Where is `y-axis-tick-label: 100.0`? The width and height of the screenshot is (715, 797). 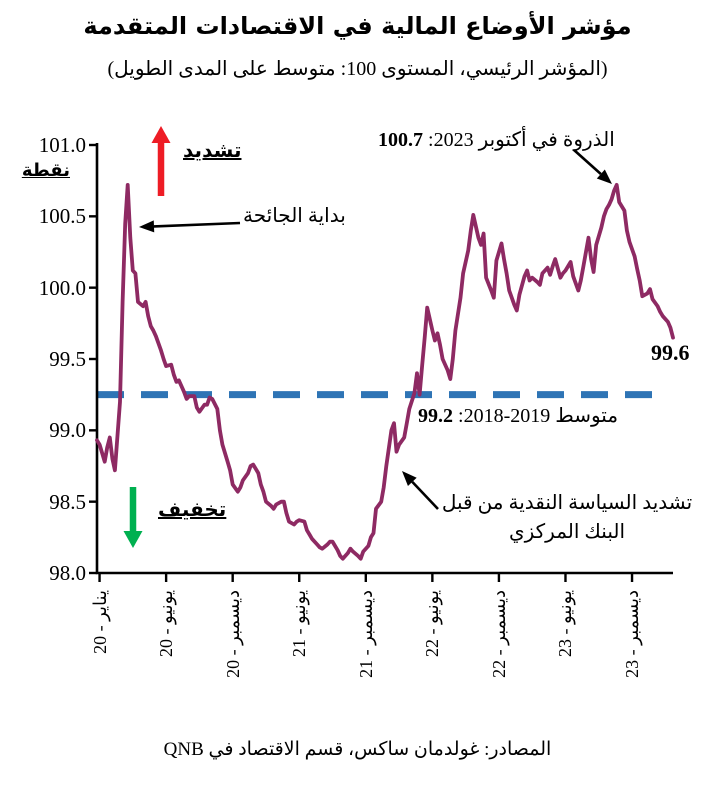 y-axis-tick-label: 100.0 is located at coordinates (62, 287).